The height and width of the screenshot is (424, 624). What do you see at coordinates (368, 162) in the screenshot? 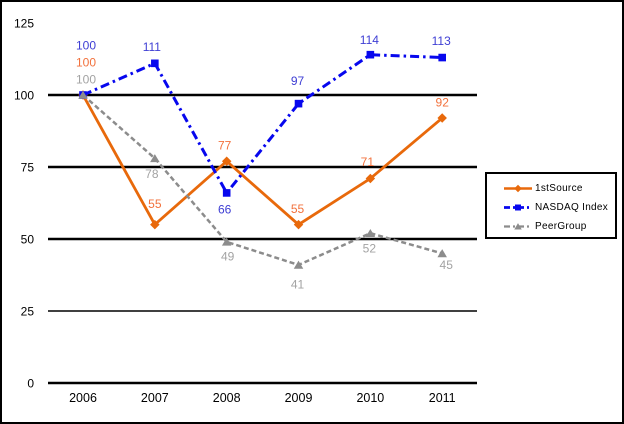
I see `data-label-1stsource-2010: 71` at bounding box center [368, 162].